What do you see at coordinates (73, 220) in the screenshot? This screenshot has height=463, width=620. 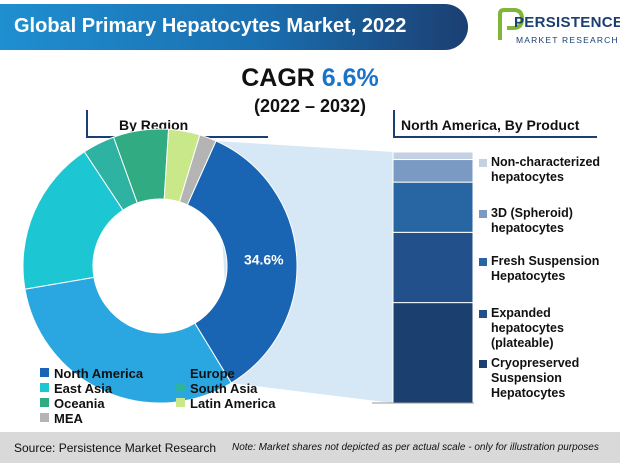 I see `slice-east-asia` at bounding box center [73, 220].